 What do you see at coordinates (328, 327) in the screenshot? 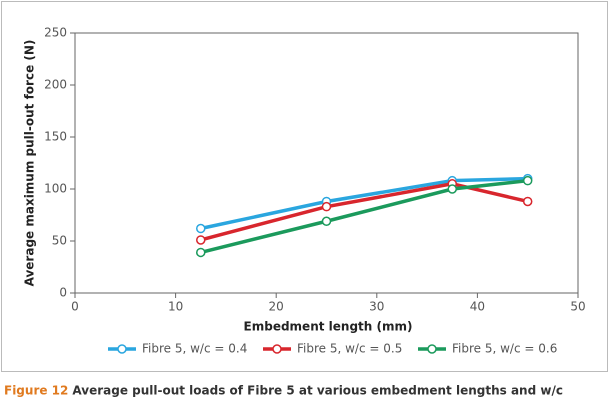
I see `x-axis-title: Embedment length (mm)` at bounding box center [328, 327].